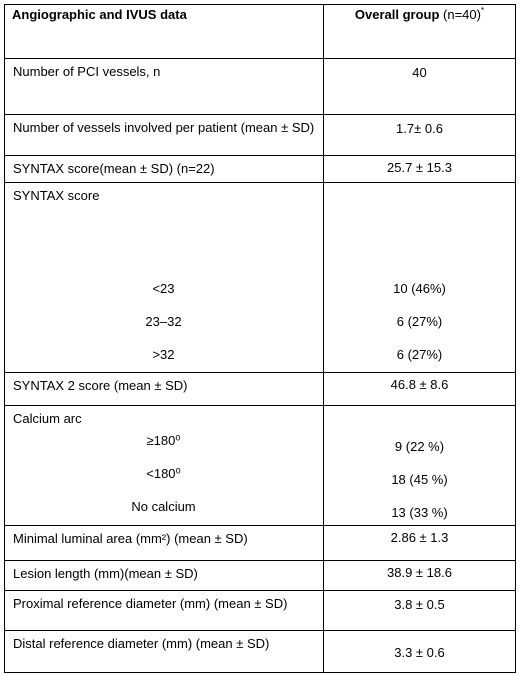 The width and height of the screenshot is (520, 675). Describe the element at coordinates (419, 72) in the screenshot. I see `row-value: 40` at that location.